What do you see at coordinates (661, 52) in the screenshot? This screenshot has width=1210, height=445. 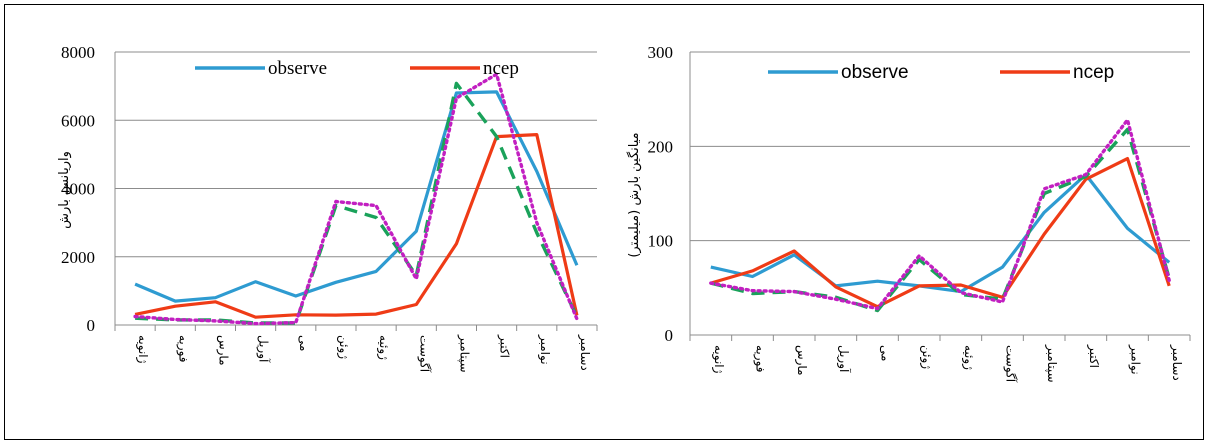 I see `y-tick-label: 300` at bounding box center [661, 52].